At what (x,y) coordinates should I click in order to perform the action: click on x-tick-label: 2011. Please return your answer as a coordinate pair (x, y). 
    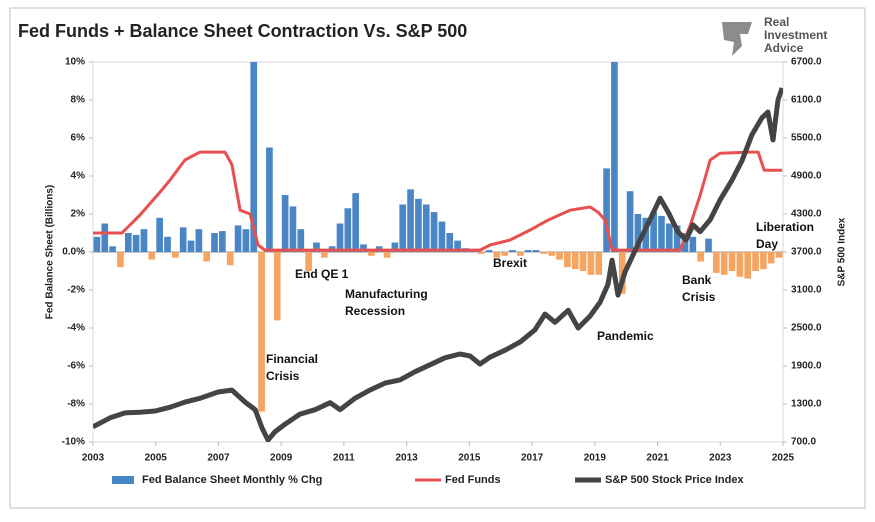
    Looking at the image, I should click on (344, 458).